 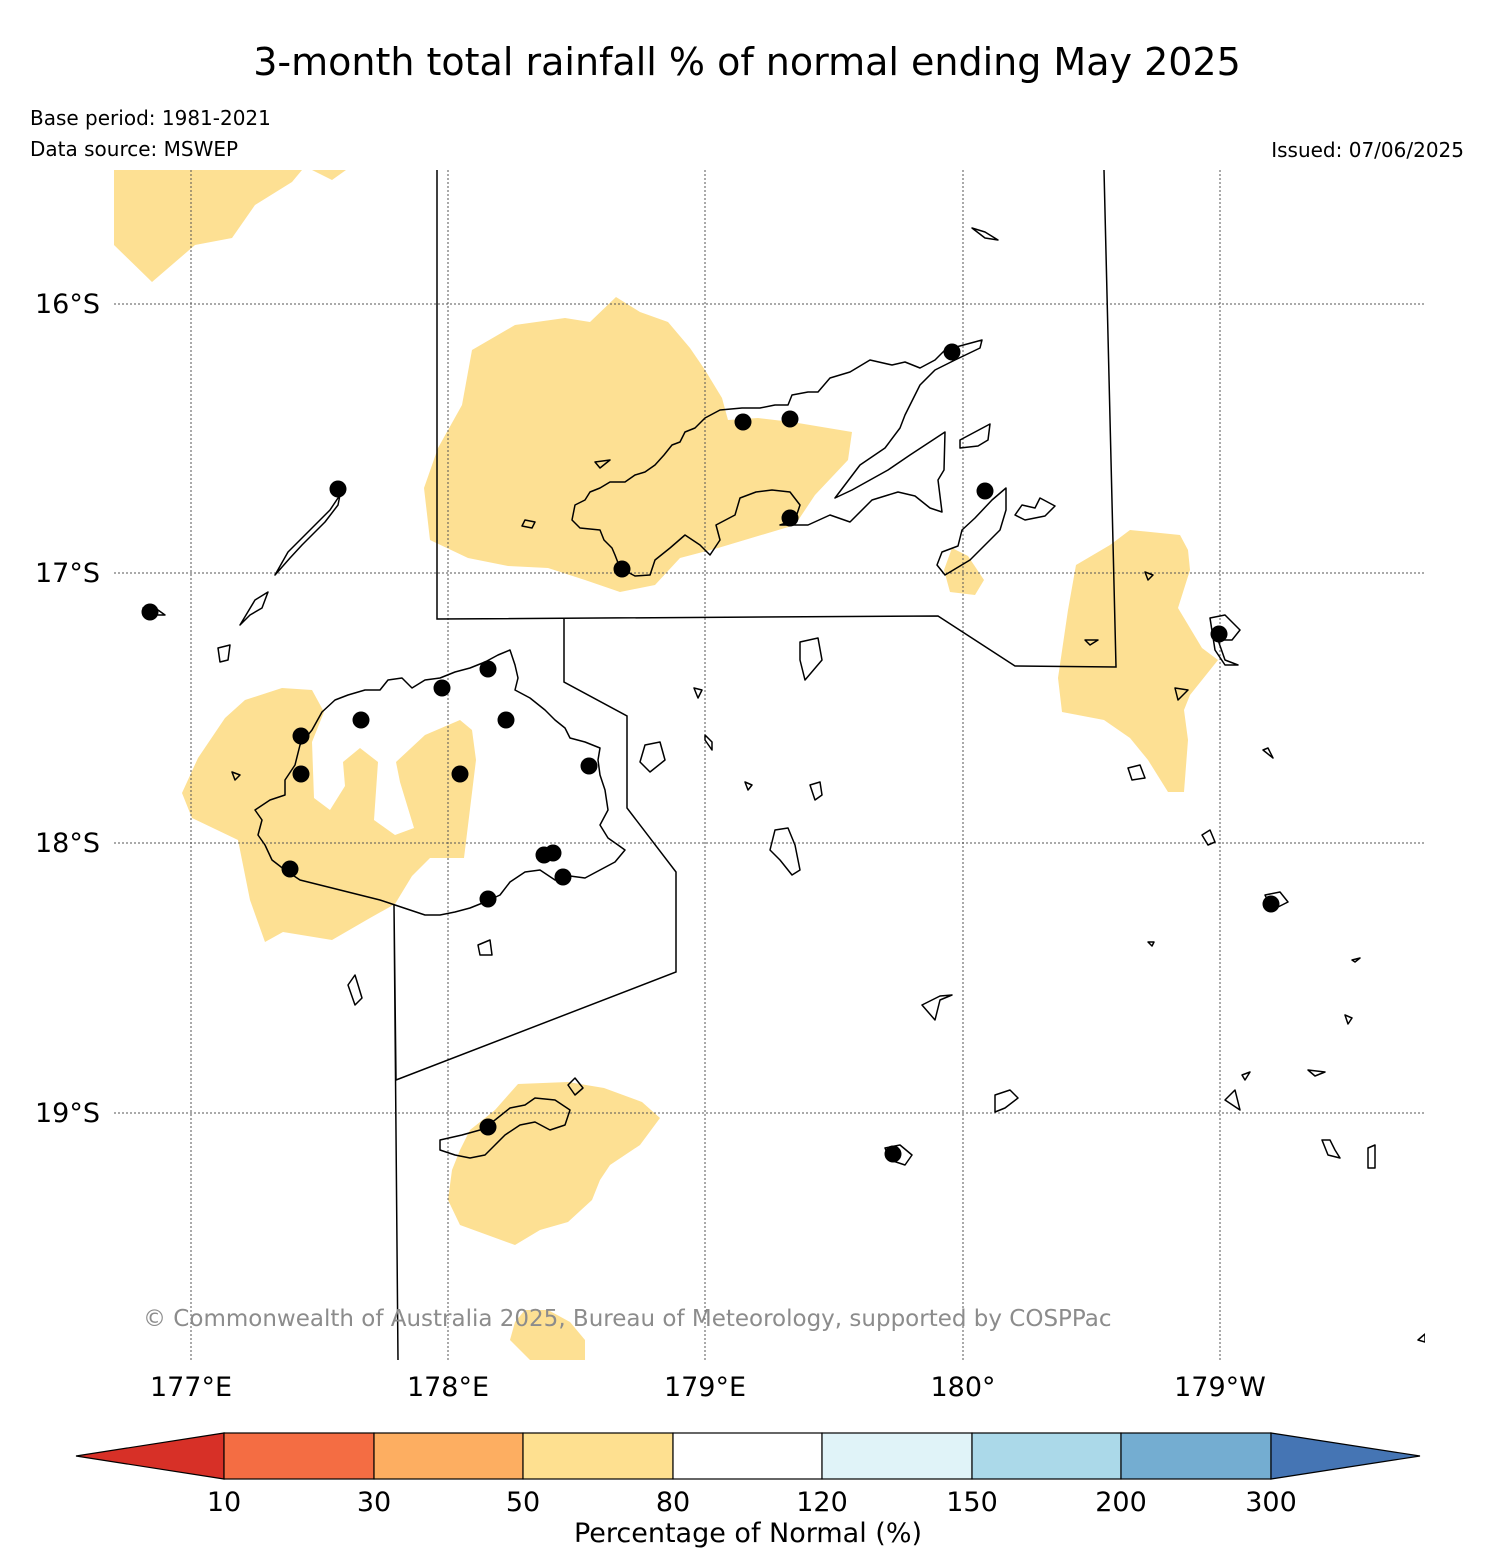 I want to click on coast-gau, so click(x=785, y=851).